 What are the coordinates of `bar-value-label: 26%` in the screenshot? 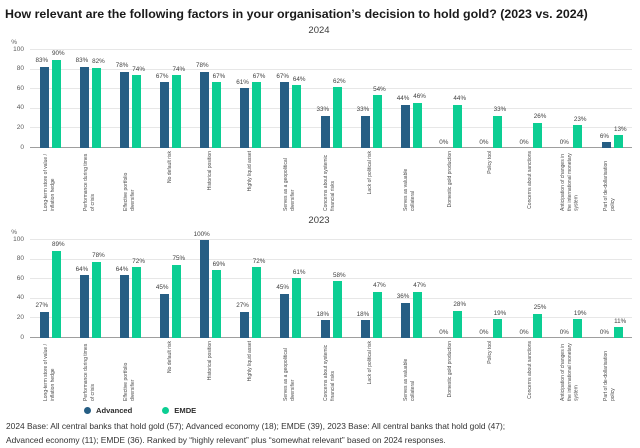 It's located at (540, 117).